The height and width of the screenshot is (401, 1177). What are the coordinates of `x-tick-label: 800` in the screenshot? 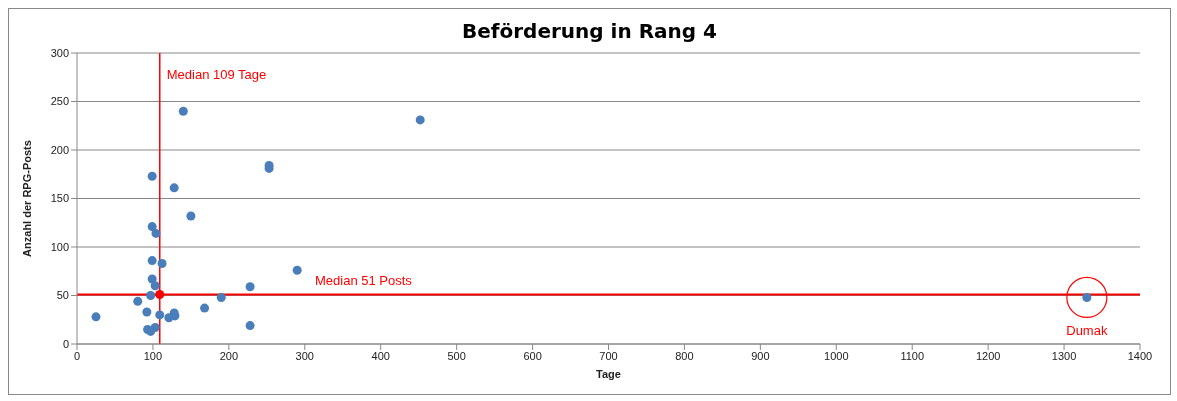 It's located at (684, 355).